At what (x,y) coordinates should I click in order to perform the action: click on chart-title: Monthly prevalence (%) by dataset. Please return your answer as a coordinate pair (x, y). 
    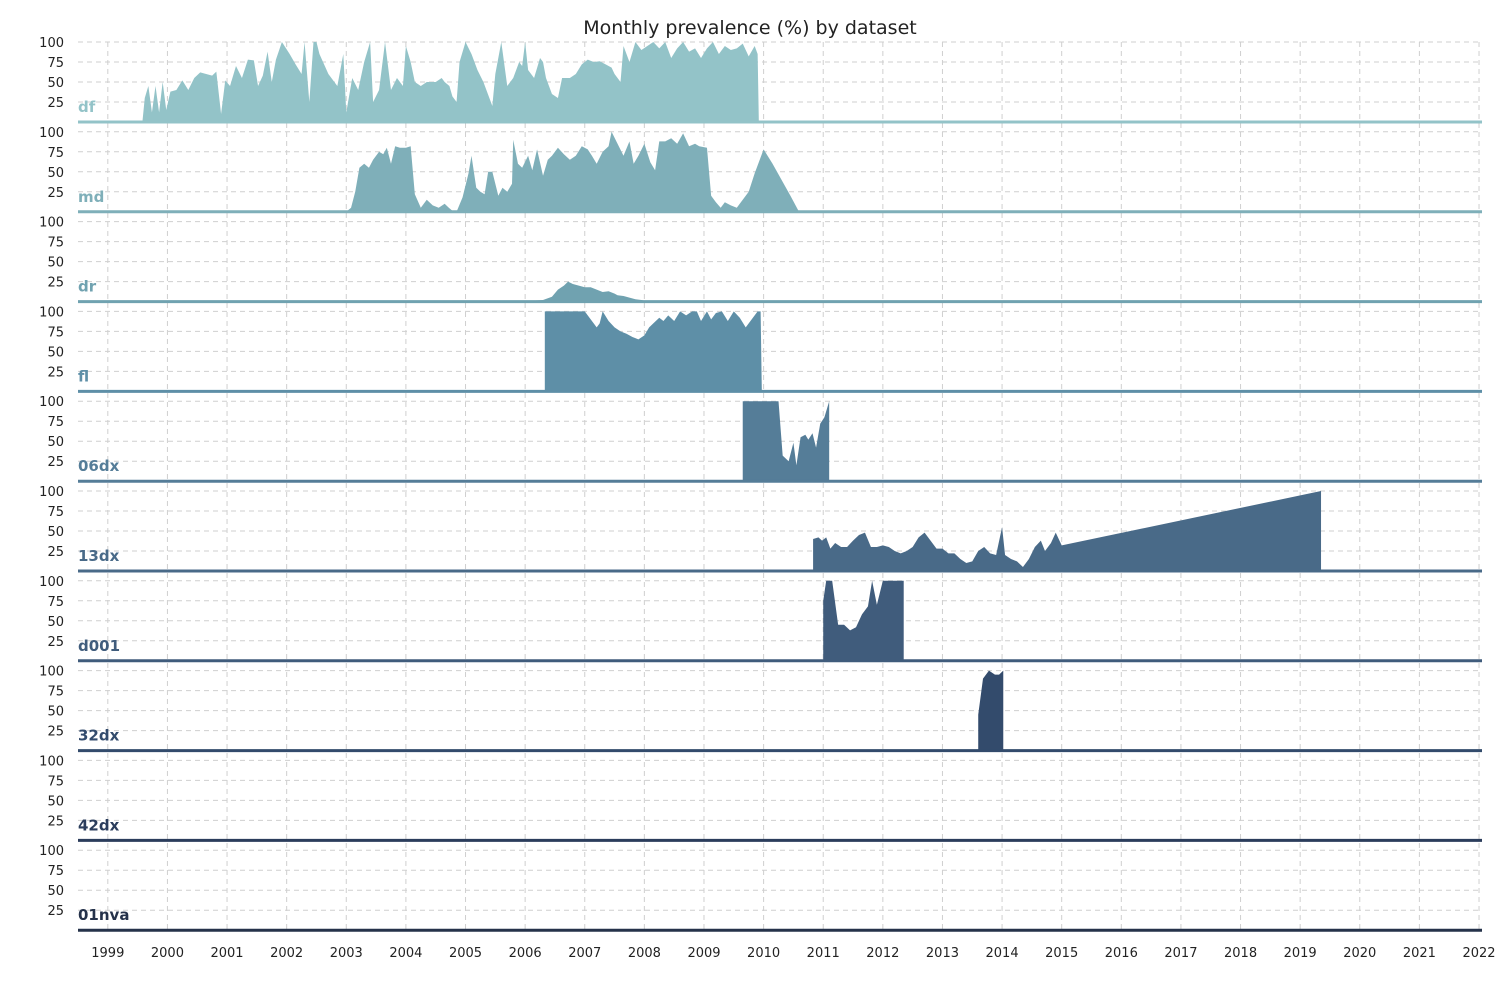
    Looking at the image, I should click on (749, 28).